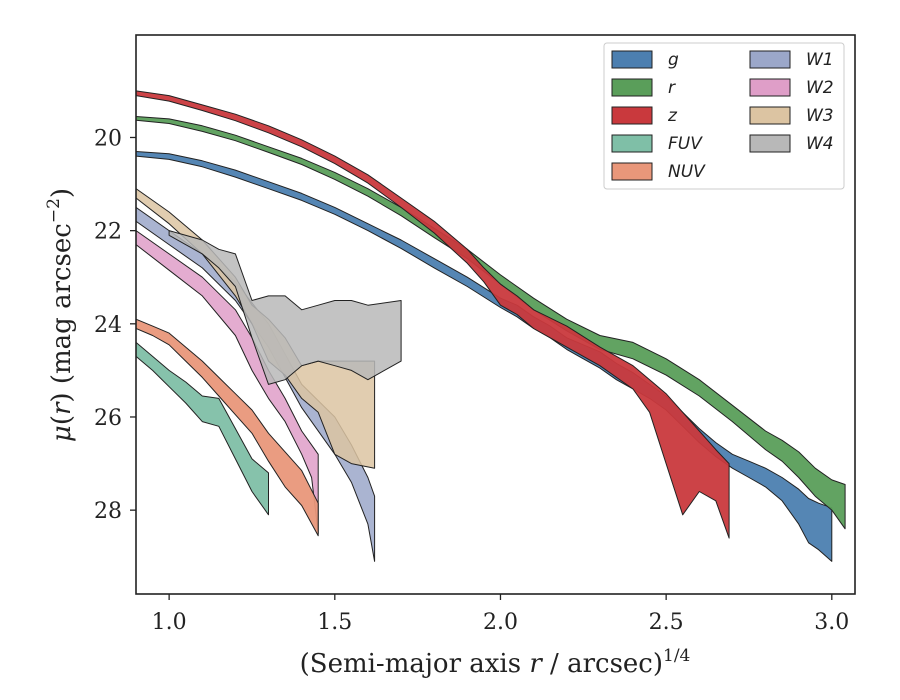  Describe the element at coordinates (666, 622) in the screenshot. I see `x-tick-label: 2.5` at that location.